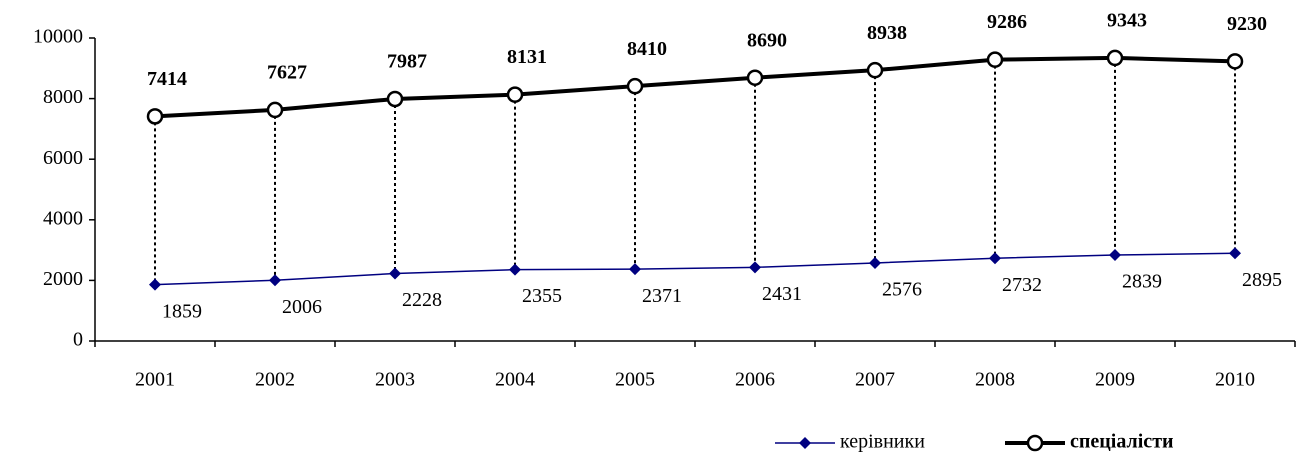 This screenshot has height=464, width=1297. Describe the element at coordinates (63, 158) in the screenshot. I see `y-tick-label: 6000` at that location.